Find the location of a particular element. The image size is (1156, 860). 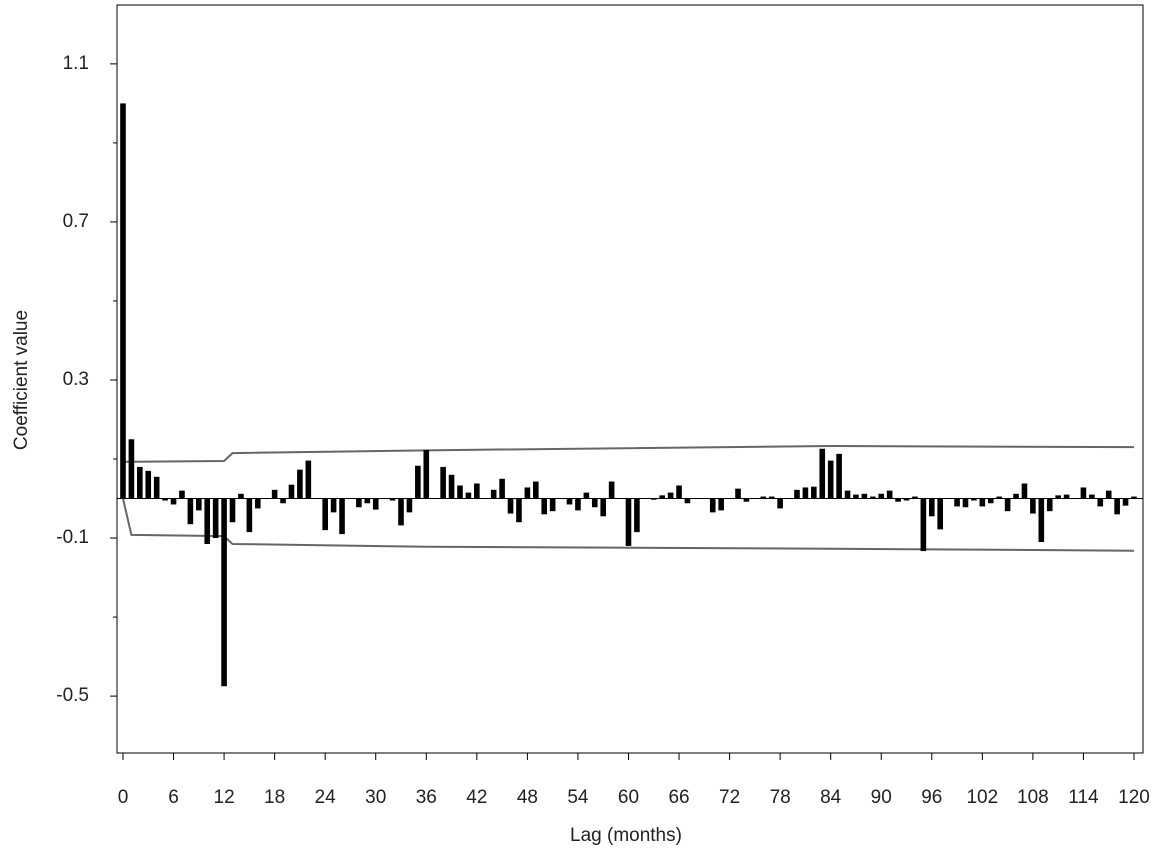

x-tick-label: 6 is located at coordinates (173, 797).